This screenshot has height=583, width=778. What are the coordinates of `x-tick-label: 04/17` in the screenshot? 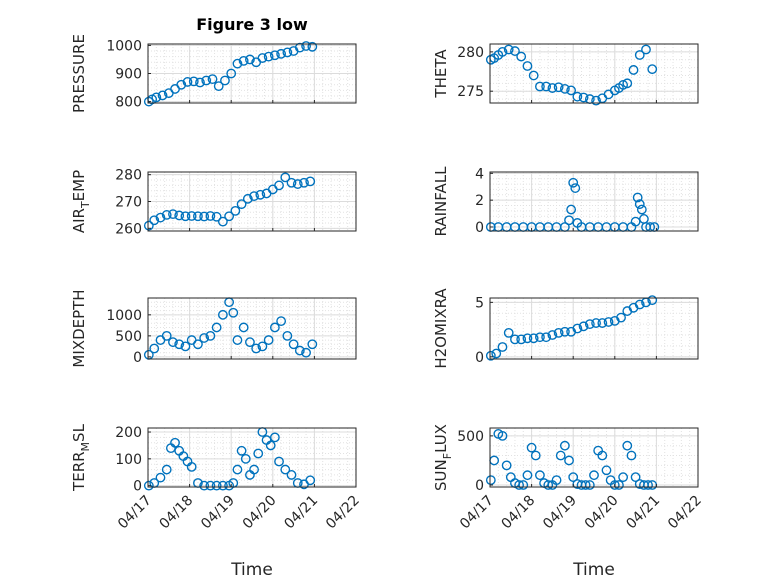 It's located at (477, 513).